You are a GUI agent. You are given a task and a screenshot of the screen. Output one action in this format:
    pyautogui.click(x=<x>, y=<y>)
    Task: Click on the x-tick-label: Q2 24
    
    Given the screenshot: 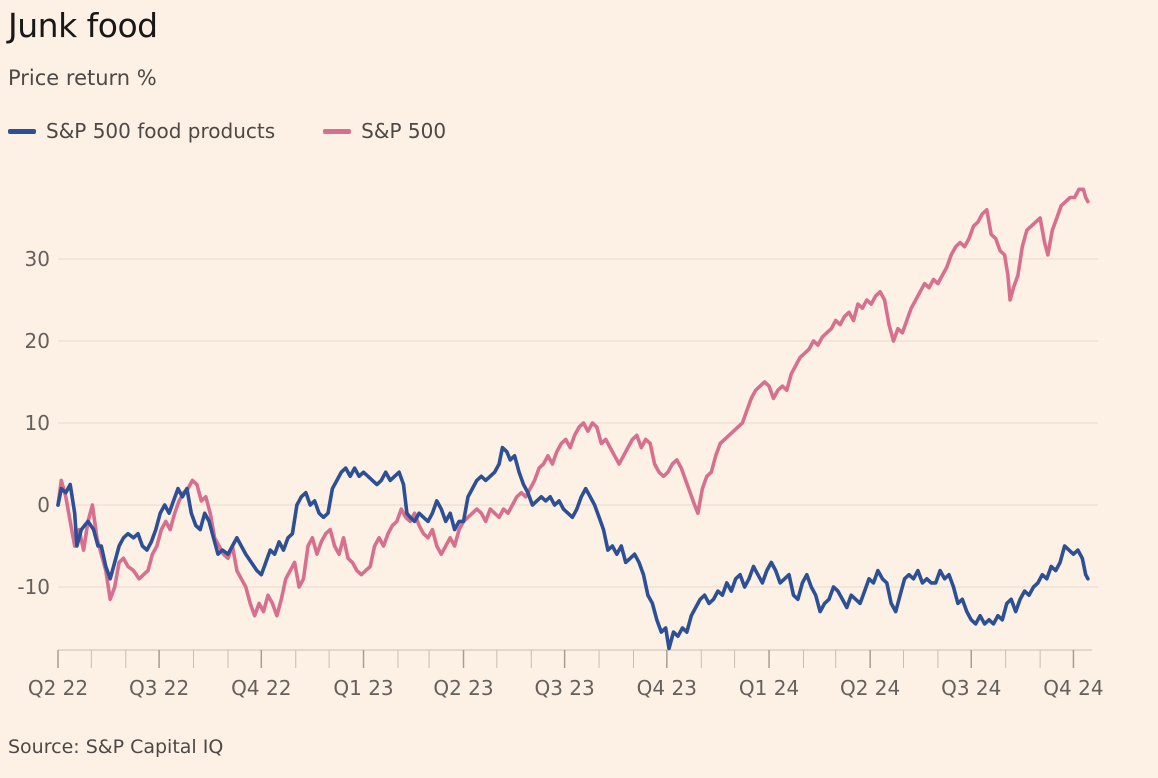 What is the action you would take?
    pyautogui.click(x=870, y=688)
    